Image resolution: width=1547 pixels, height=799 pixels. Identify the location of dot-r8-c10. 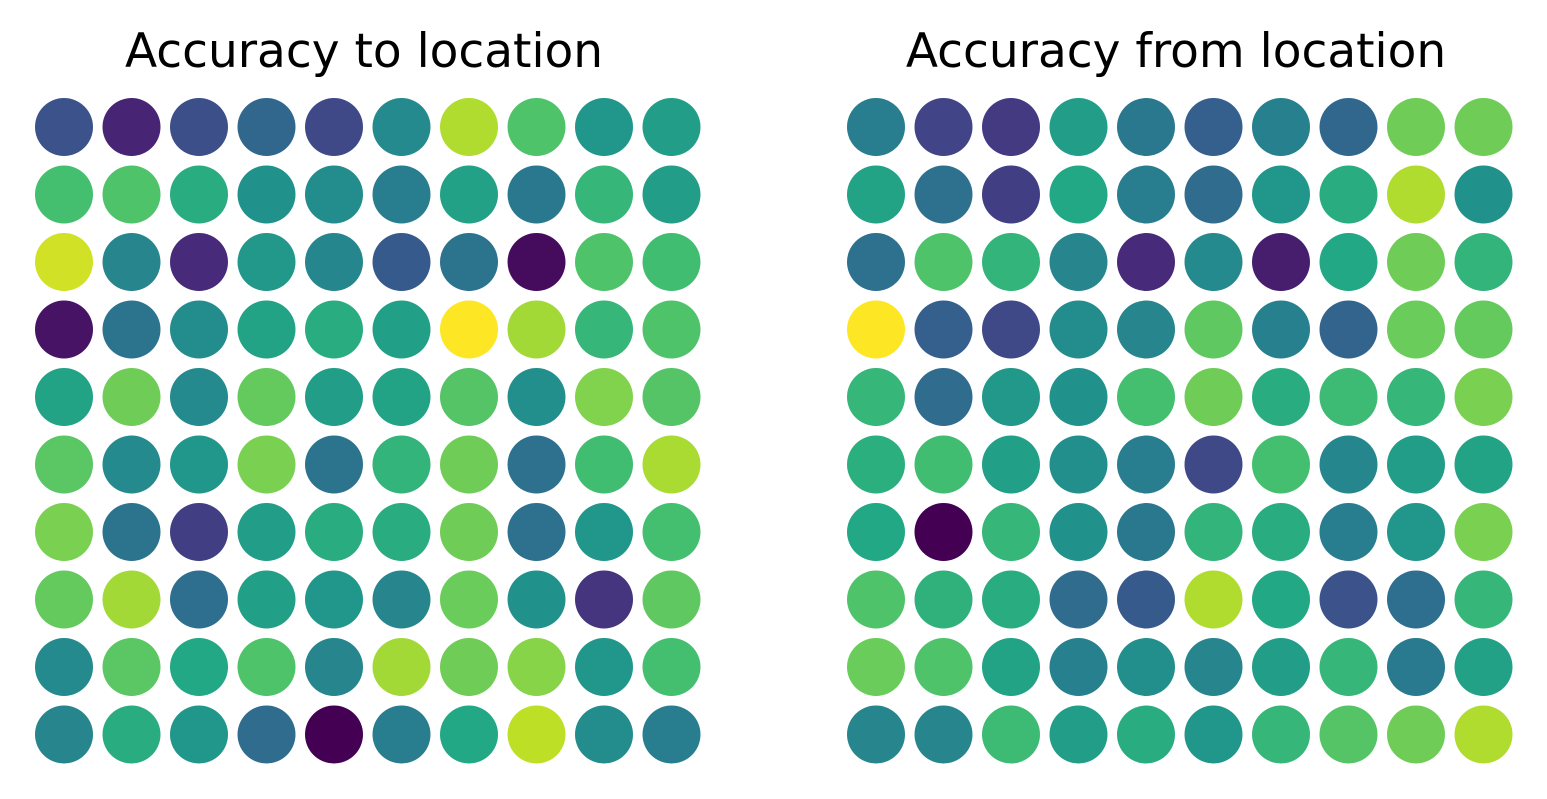
(671, 599).